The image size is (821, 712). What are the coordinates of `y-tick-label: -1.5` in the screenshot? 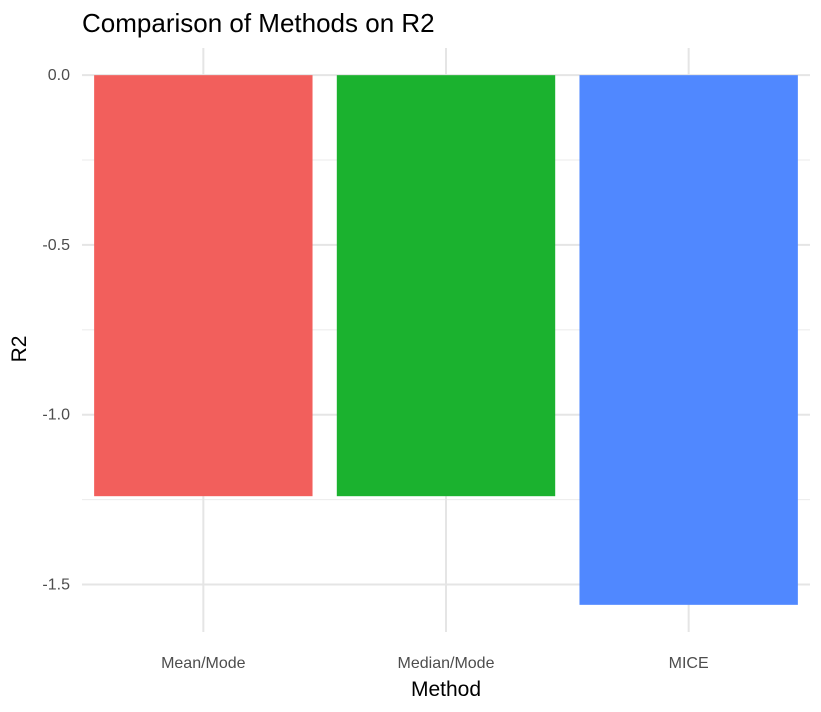 It's located at (56, 584).